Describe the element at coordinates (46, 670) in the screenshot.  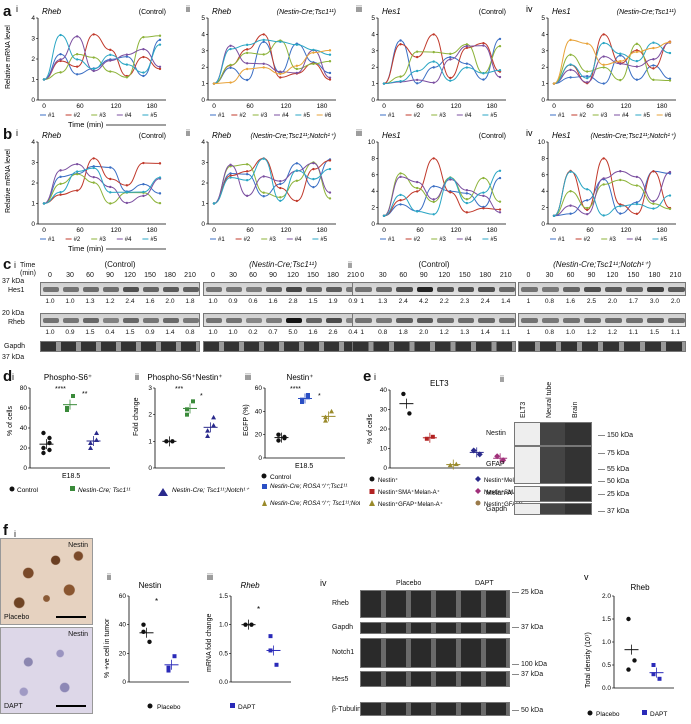
I see `ihc-dapt-photo: Nestin DAPT` at that location.